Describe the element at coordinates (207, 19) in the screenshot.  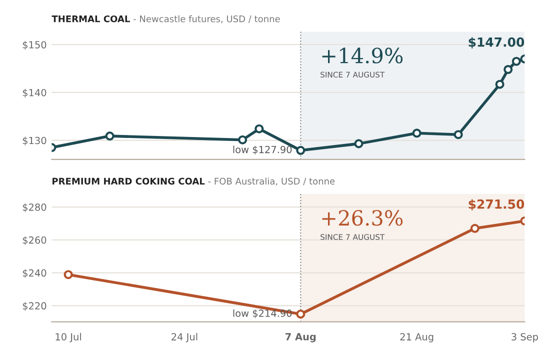
I see `chart-subtitle: - Newcastle futures, USD / tonne` at that location.